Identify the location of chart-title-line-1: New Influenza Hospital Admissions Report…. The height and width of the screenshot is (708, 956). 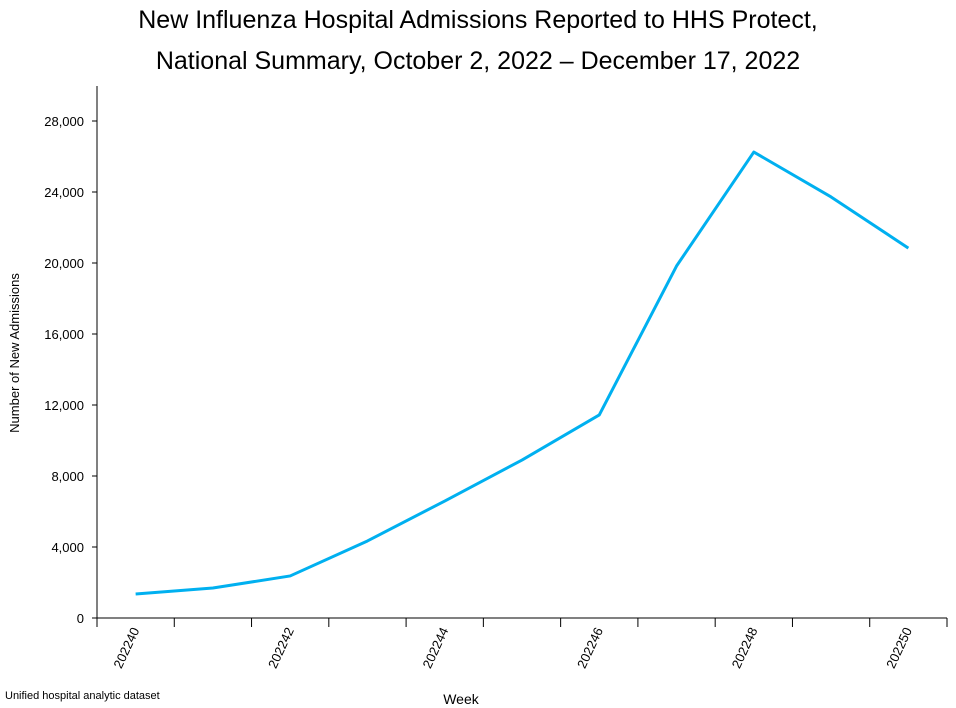
(478, 20).